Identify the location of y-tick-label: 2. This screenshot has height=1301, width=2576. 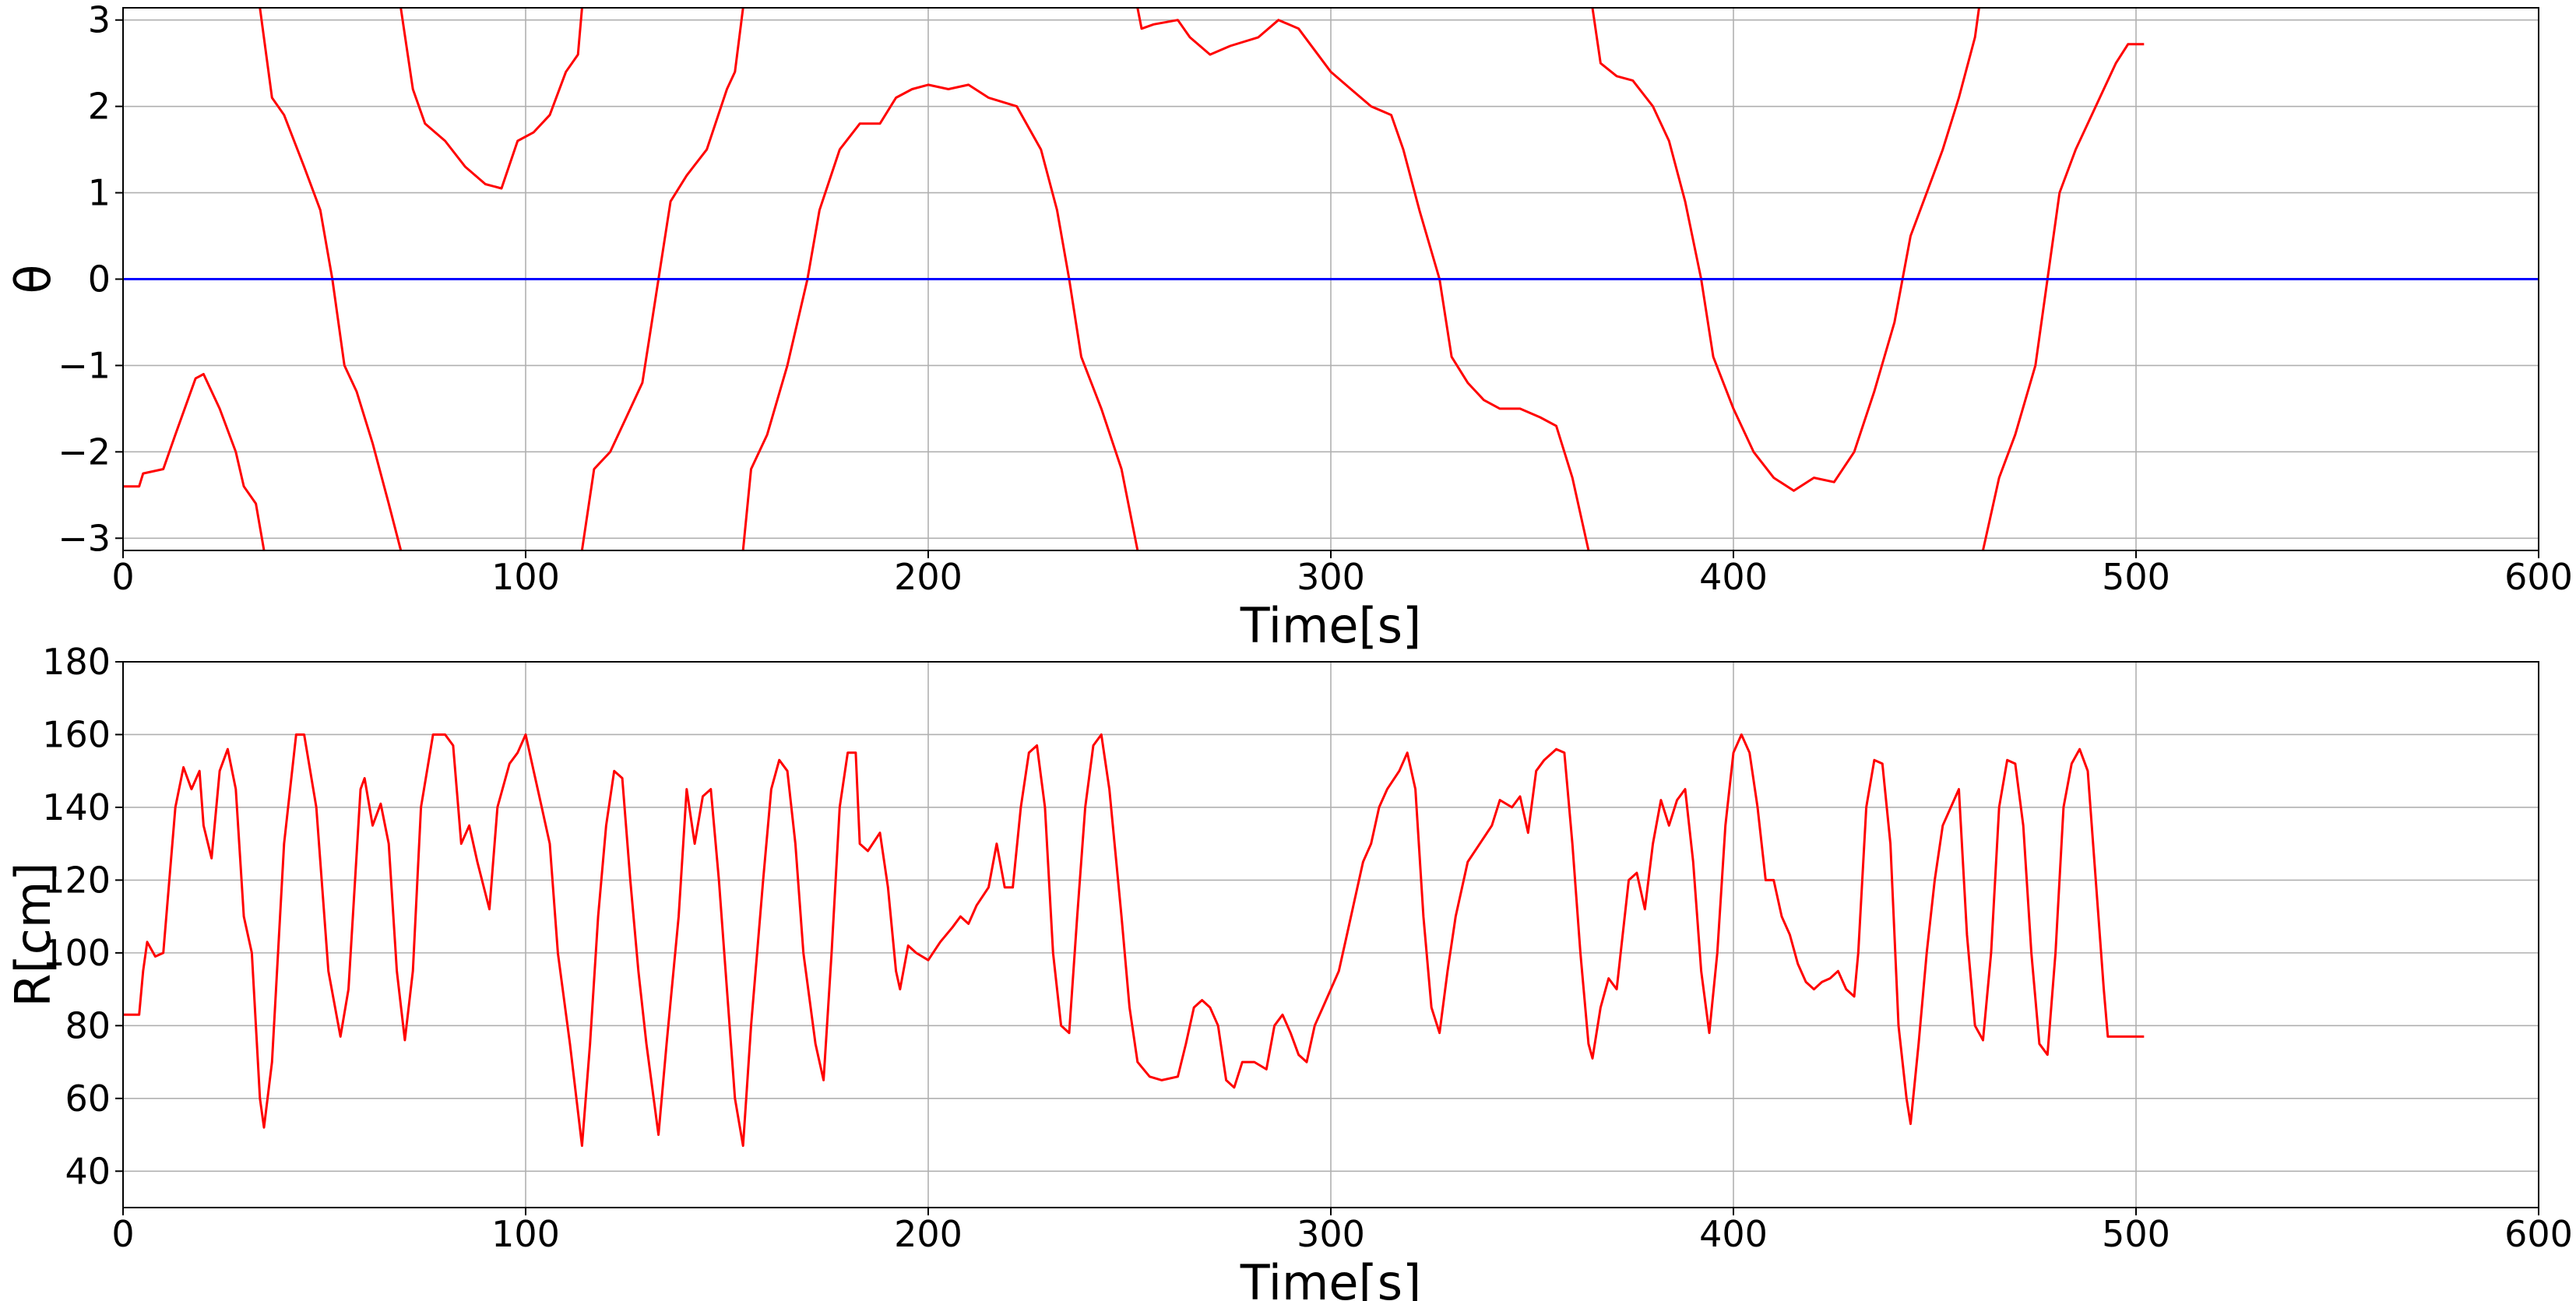
(99, 107).